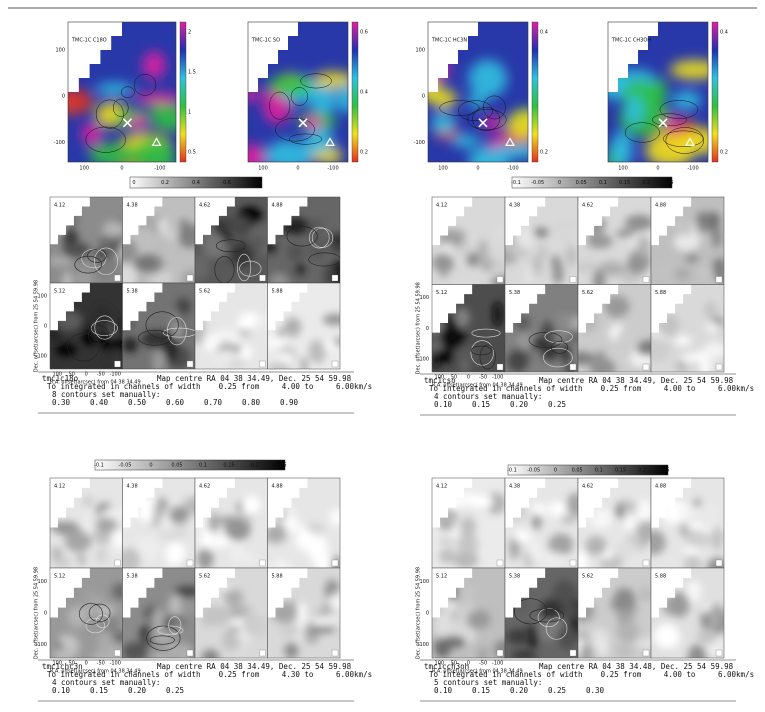 The width and height of the screenshot is (765, 712). What do you see at coordinates (192, 153) in the screenshot?
I see `colorbar-tick-label: 0.5` at bounding box center [192, 153].